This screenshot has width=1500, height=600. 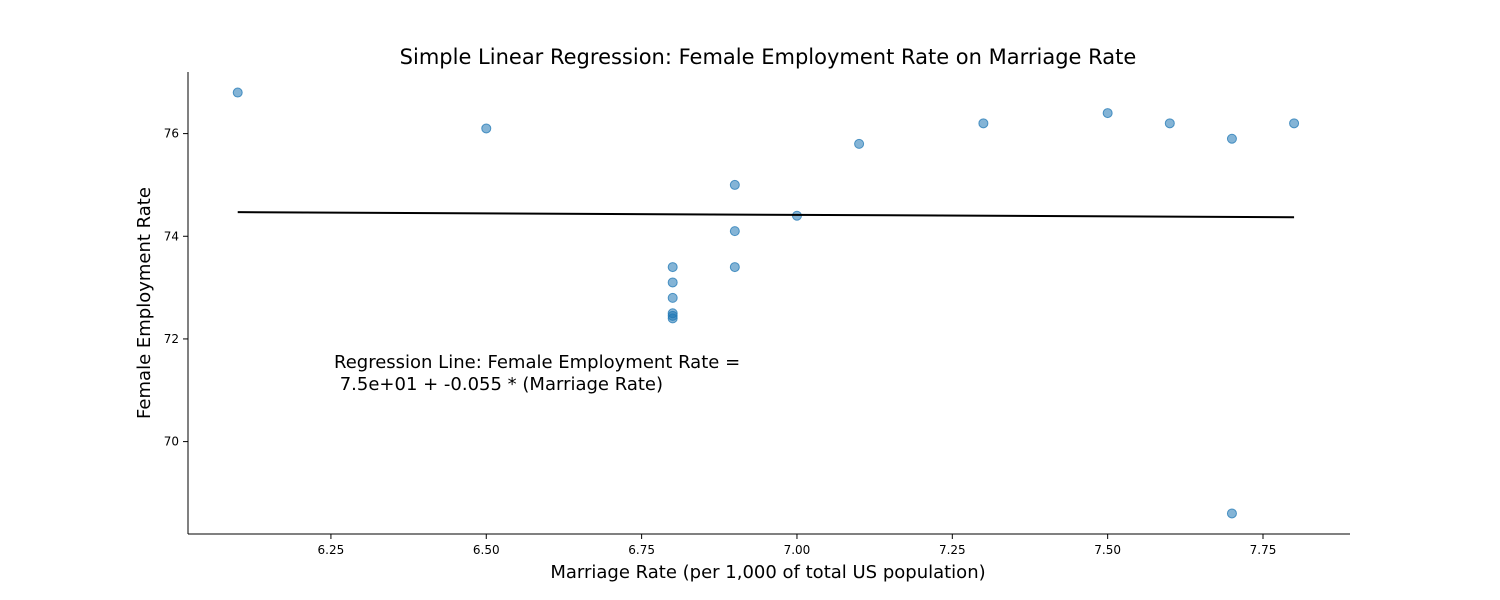 I want to click on x-tick-label: 7.50, so click(x=1107, y=550).